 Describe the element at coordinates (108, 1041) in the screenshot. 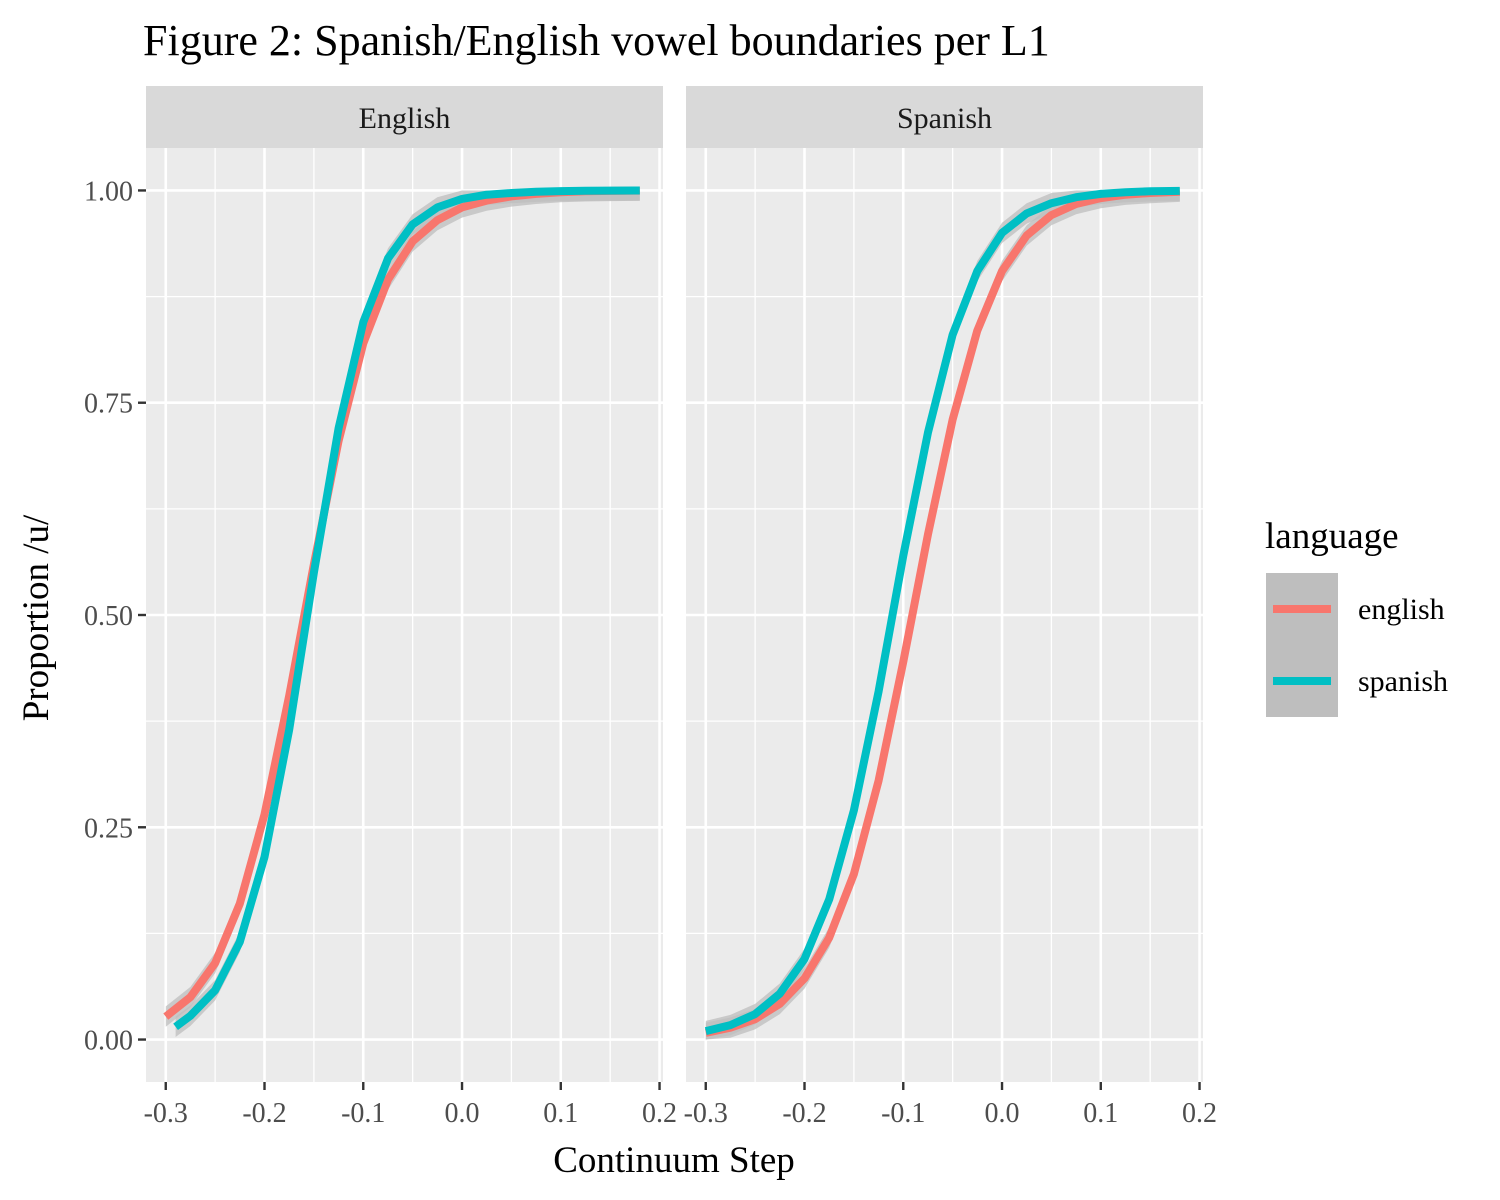

I see `y-tick-label: 0.00` at that location.